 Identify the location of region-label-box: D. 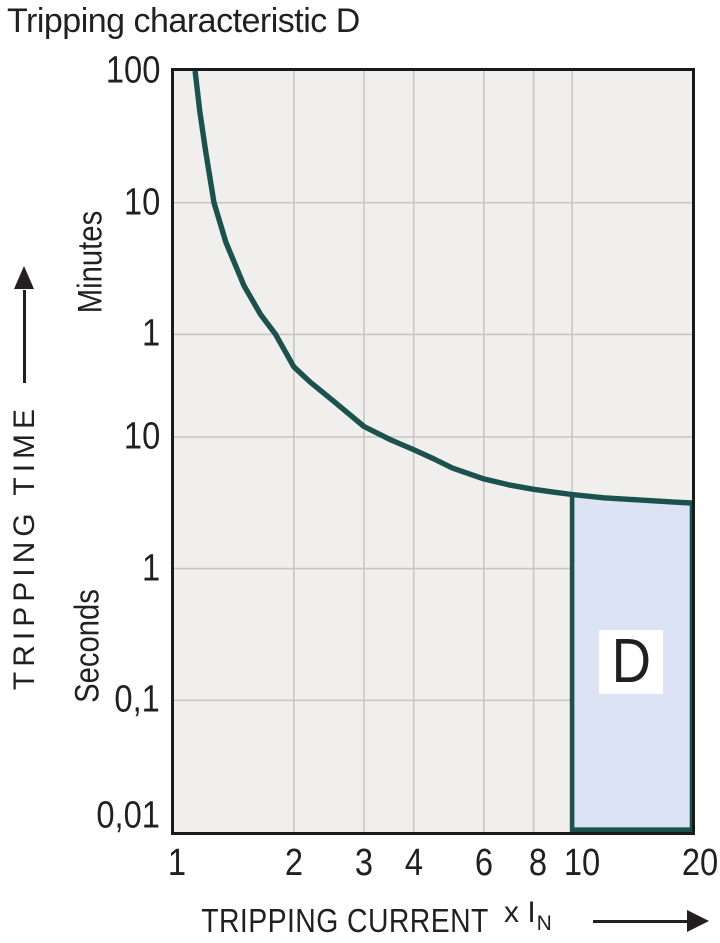
(631, 662).